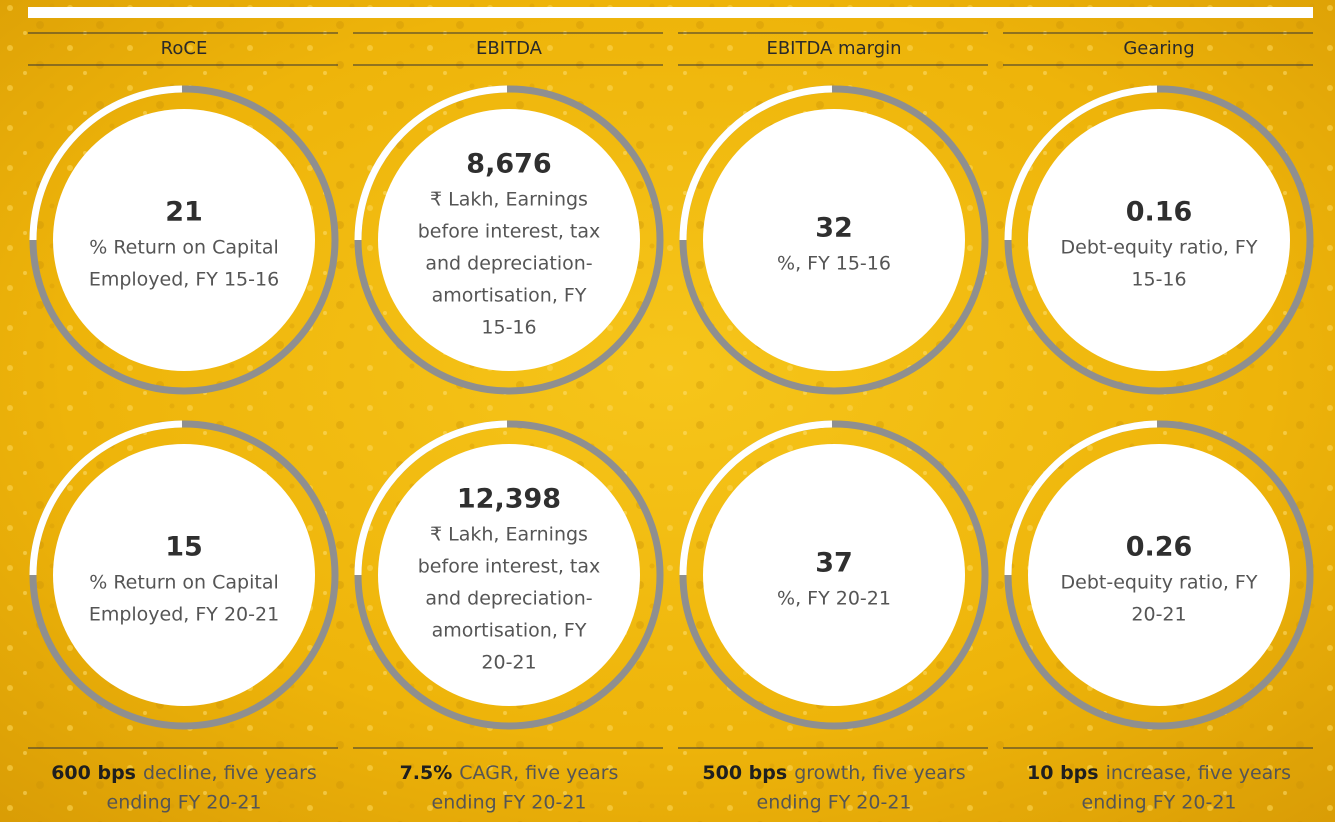  I want to click on footer-line: 600 bps decline, five years, so click(184, 773).